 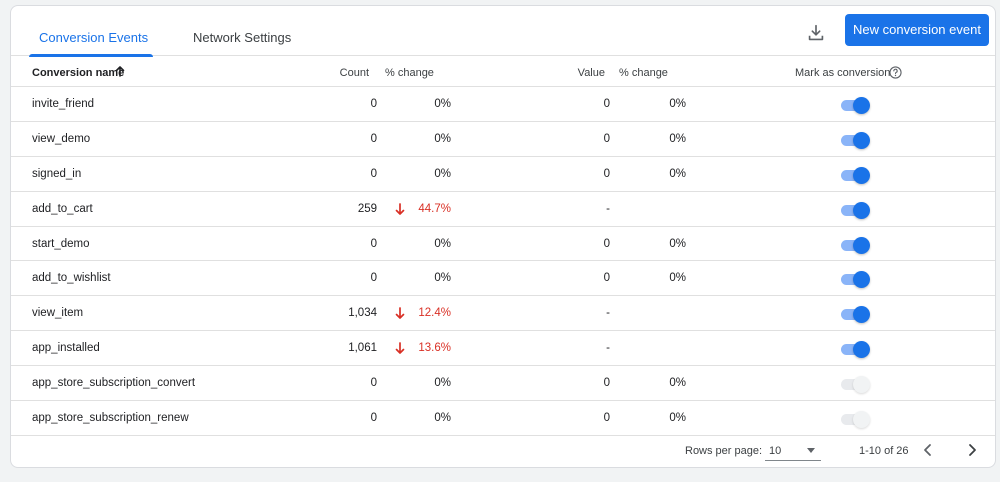 What do you see at coordinates (62, 208) in the screenshot?
I see `conversion-name: add_to_cart` at bounding box center [62, 208].